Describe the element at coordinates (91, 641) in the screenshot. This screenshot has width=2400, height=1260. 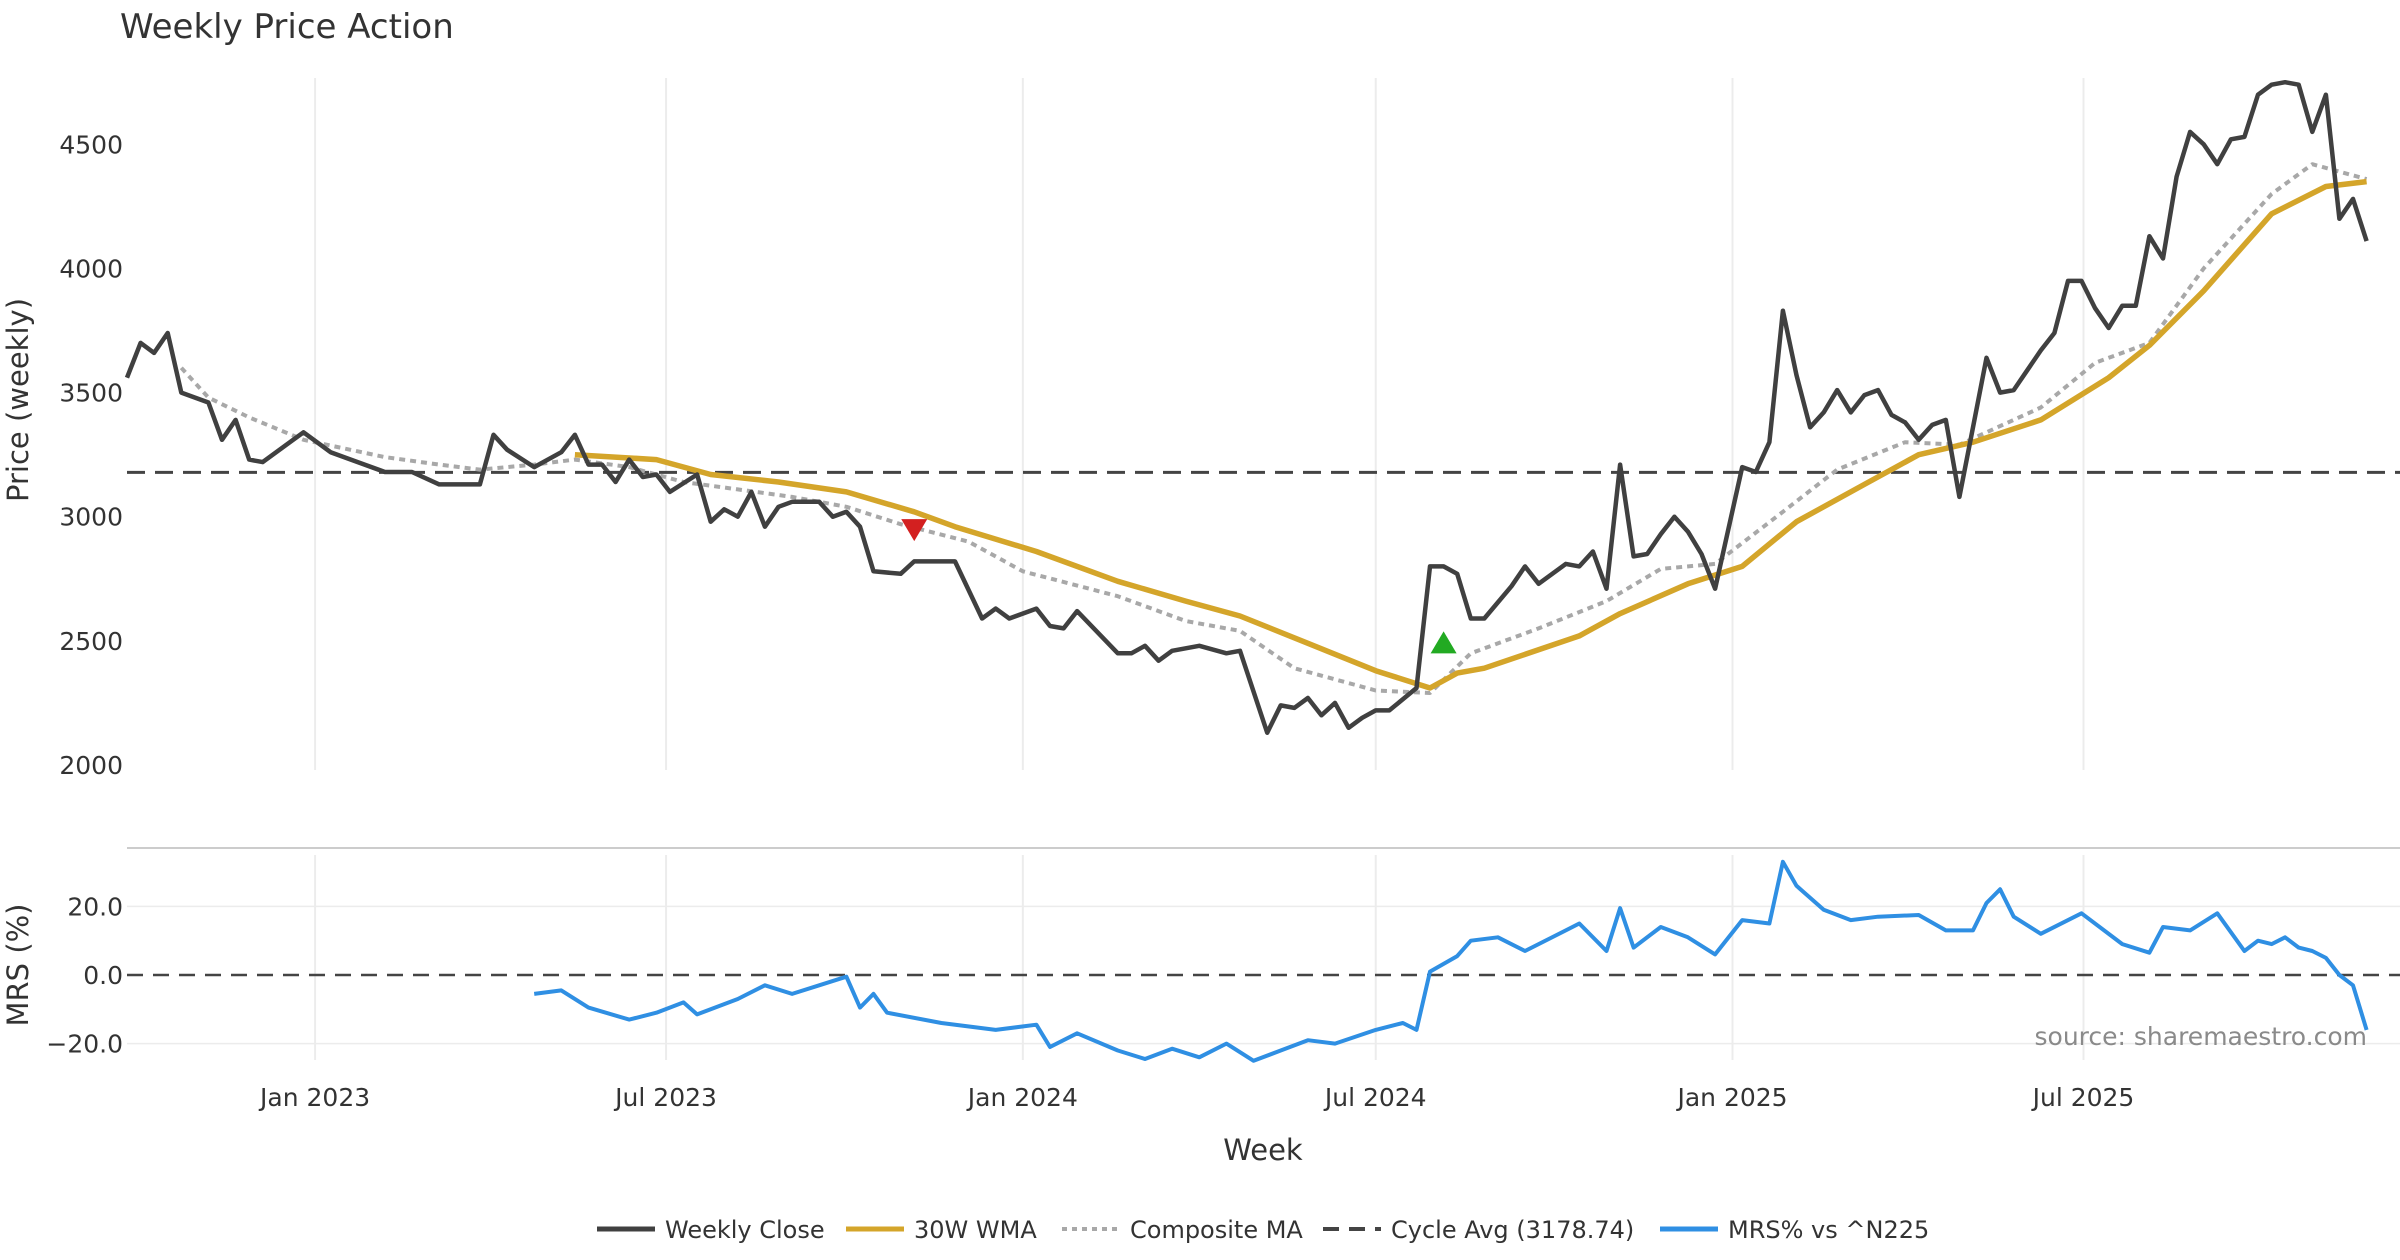
I see `price-y-tick-label: 2500` at that location.